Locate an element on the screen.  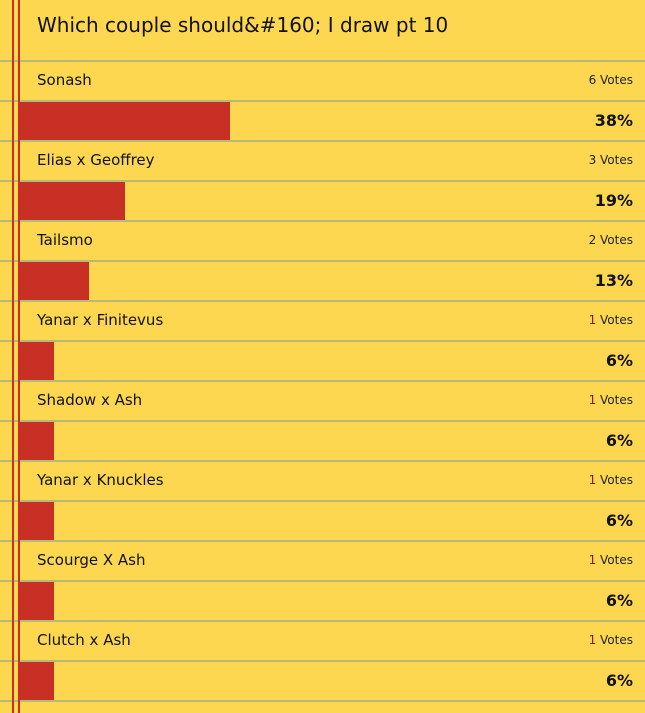
option-label: Yanar x Finitevus is located at coordinates (100, 320).